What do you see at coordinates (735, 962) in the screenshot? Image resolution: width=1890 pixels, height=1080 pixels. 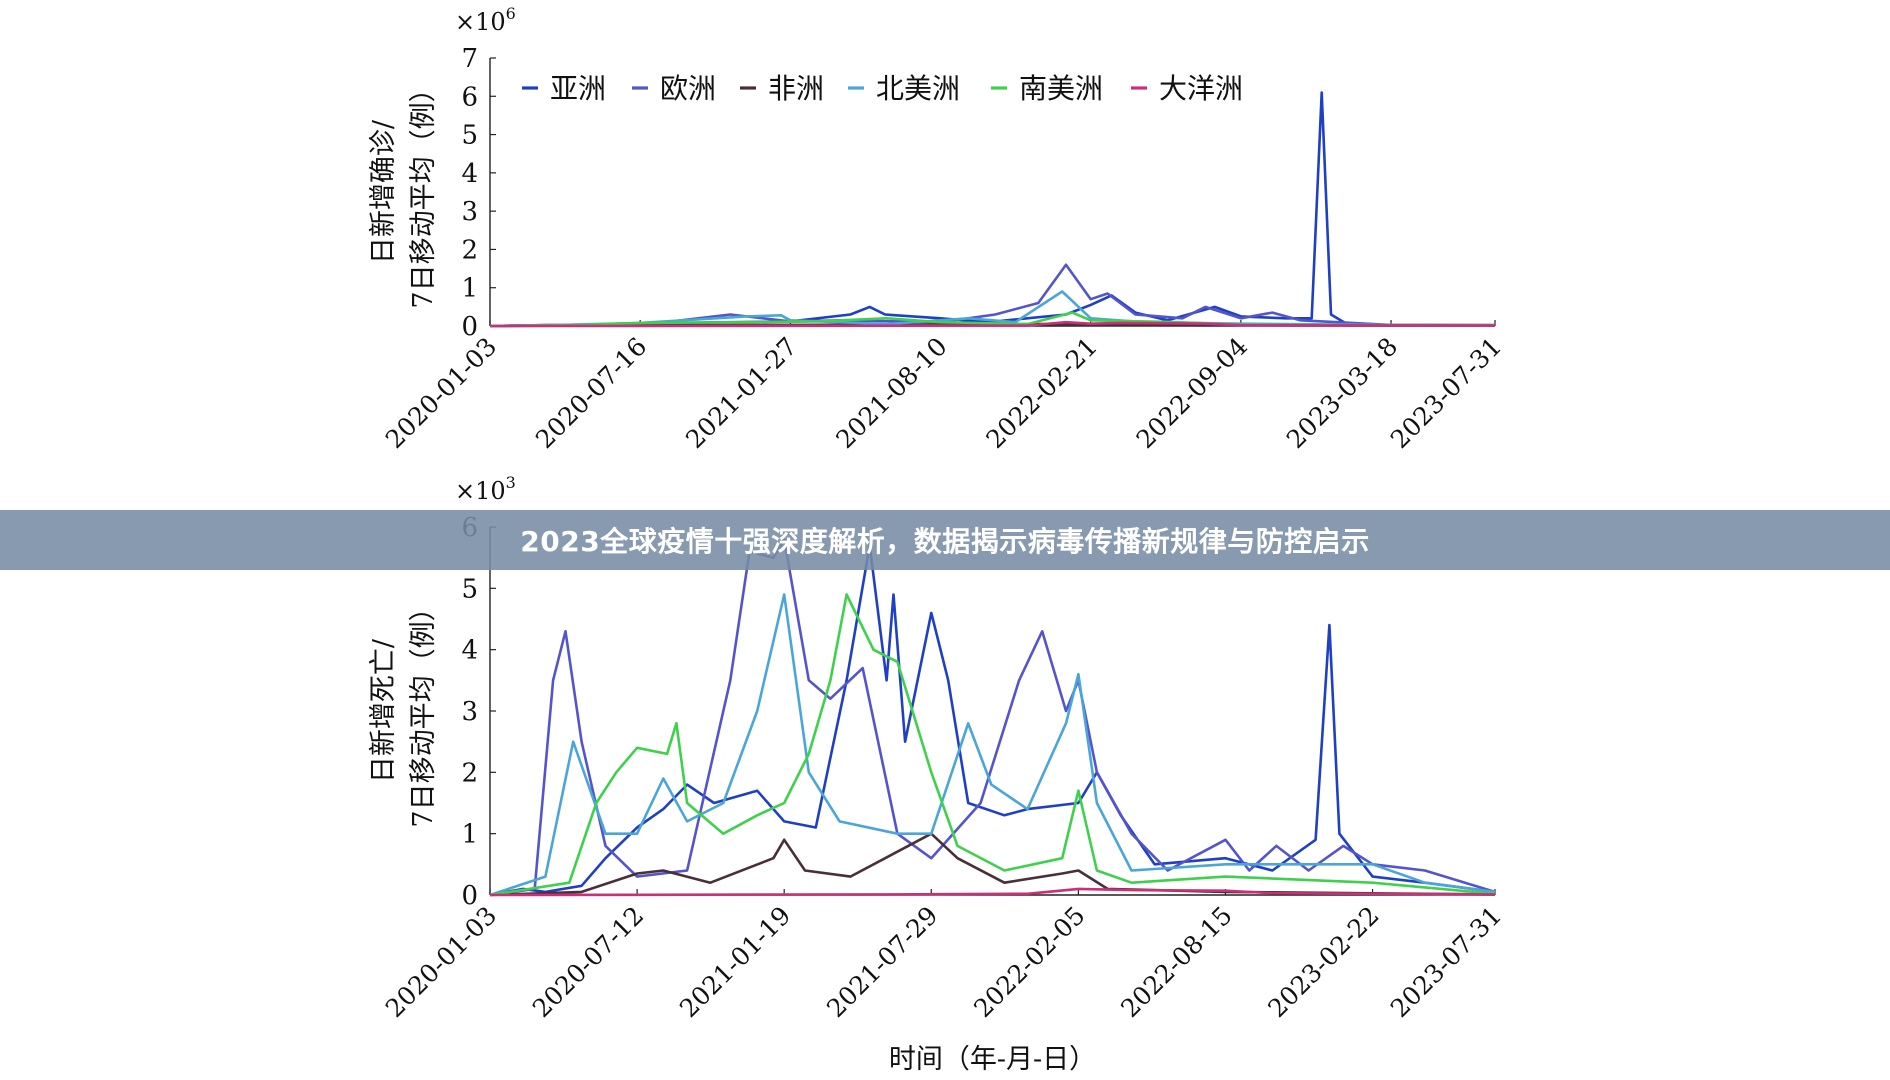 I see `x-tick-label: 2021-01-19` at bounding box center [735, 962].